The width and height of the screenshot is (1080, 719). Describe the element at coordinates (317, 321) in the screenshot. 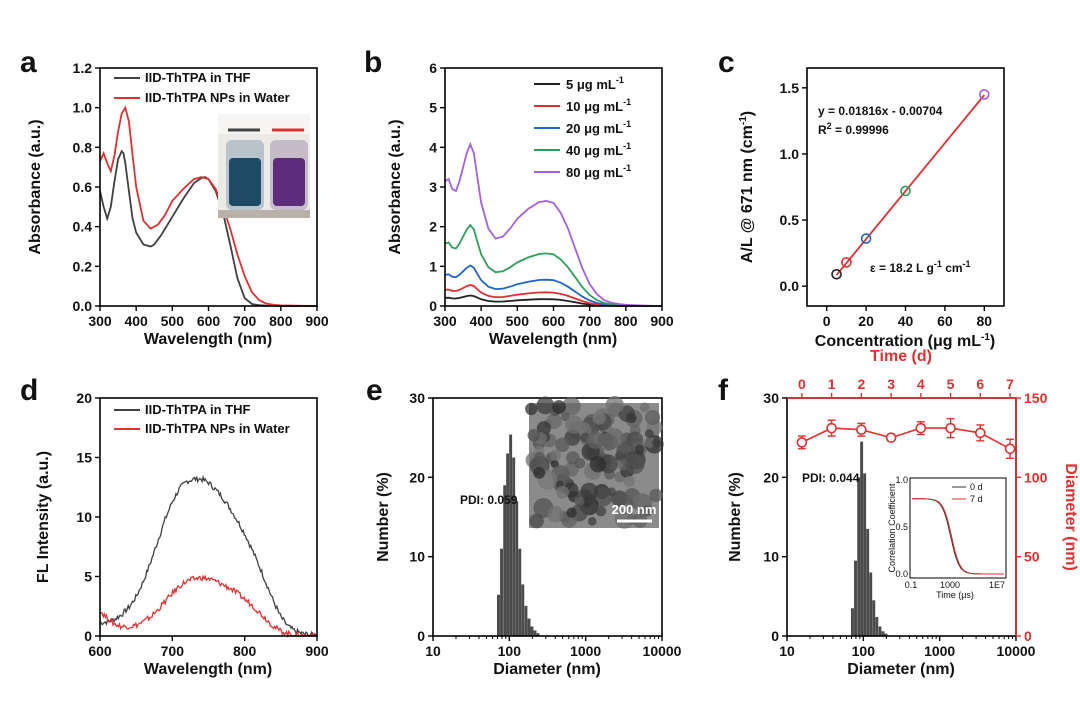

I see `panel-a-xtick-label: 900` at that location.